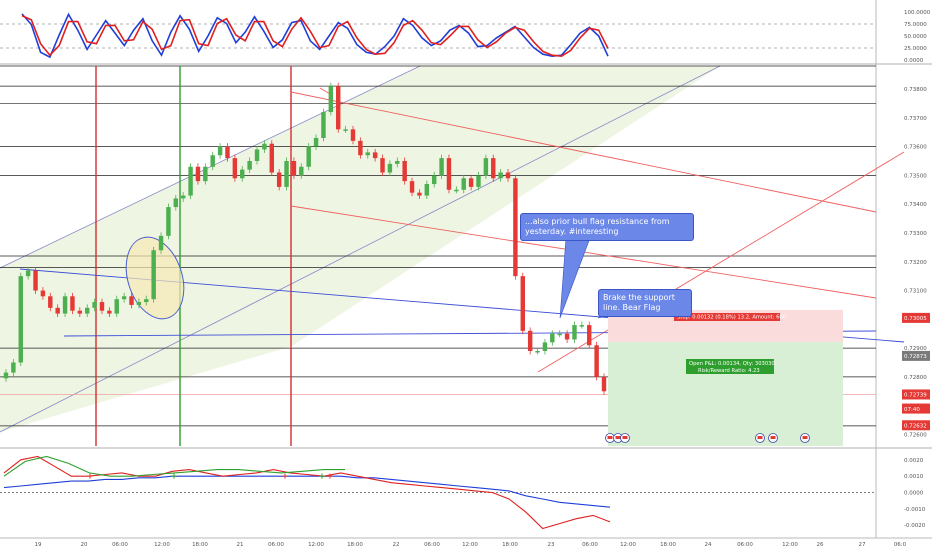 This screenshot has width=932, height=554. I want to click on osc-tick-label: 25.0000, so click(915, 49).